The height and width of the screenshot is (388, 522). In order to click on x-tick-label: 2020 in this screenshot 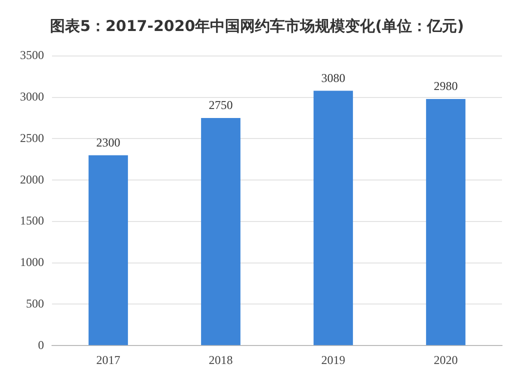, I will do `click(446, 359)`.